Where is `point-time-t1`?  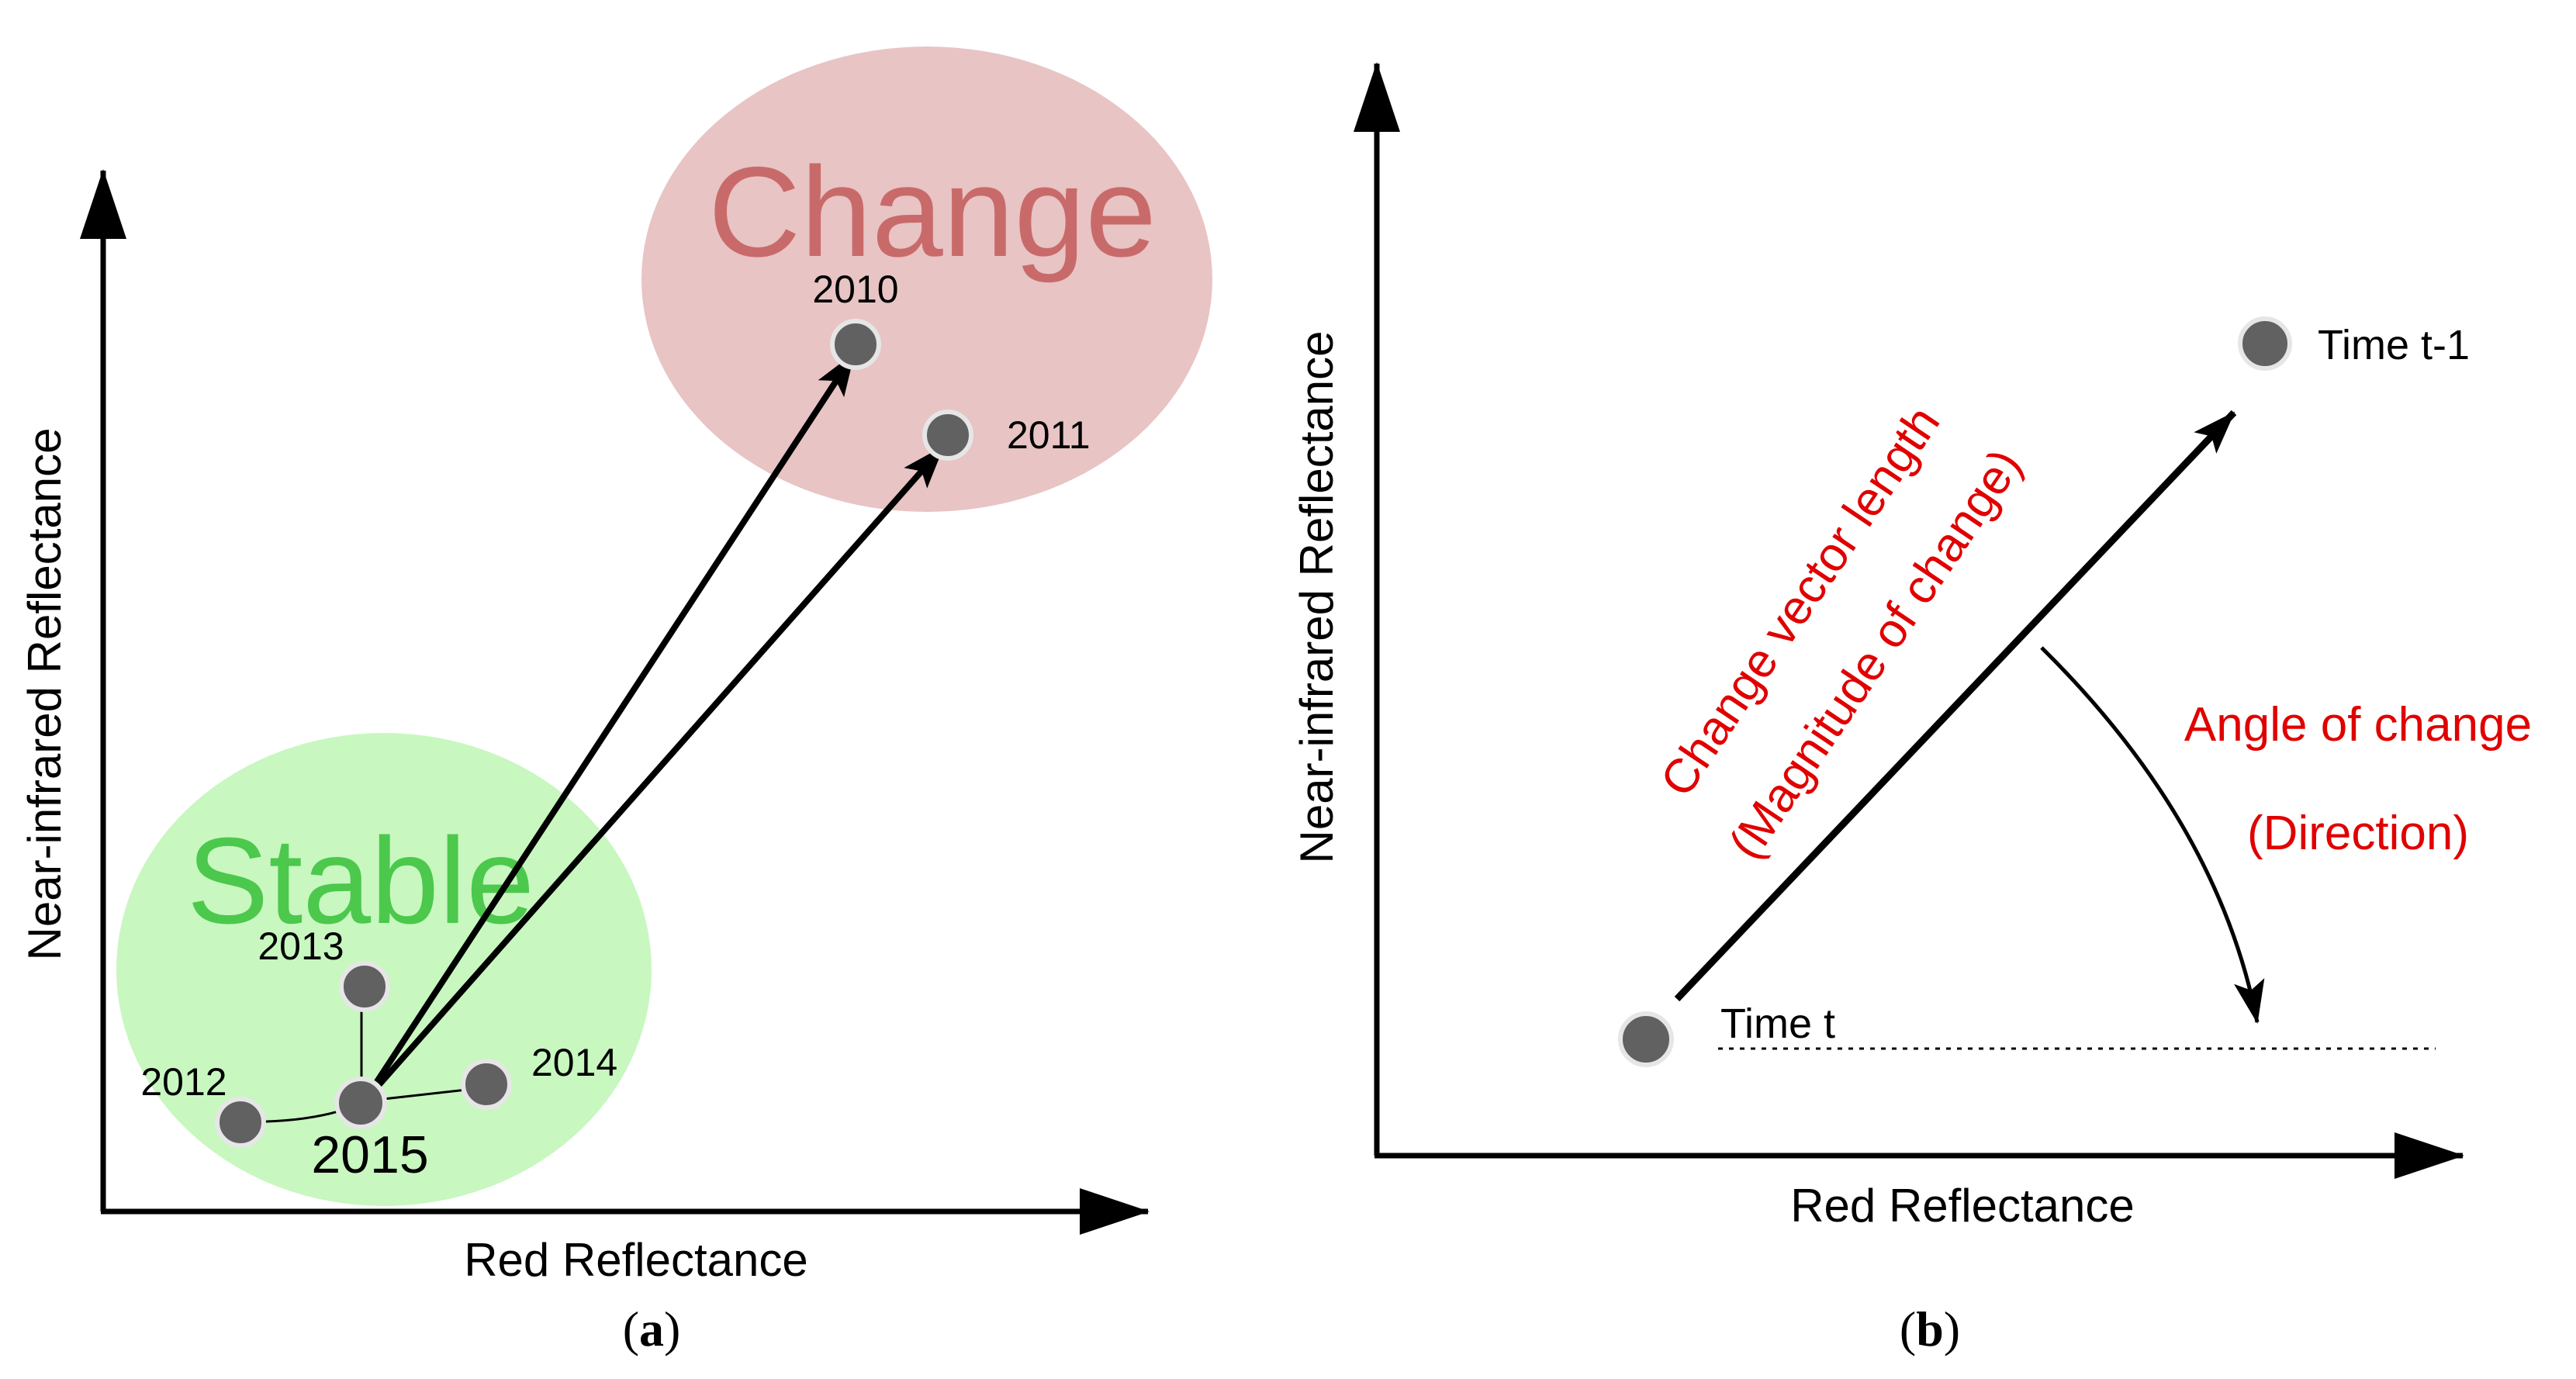 point-time-t1 is located at coordinates (2265, 343).